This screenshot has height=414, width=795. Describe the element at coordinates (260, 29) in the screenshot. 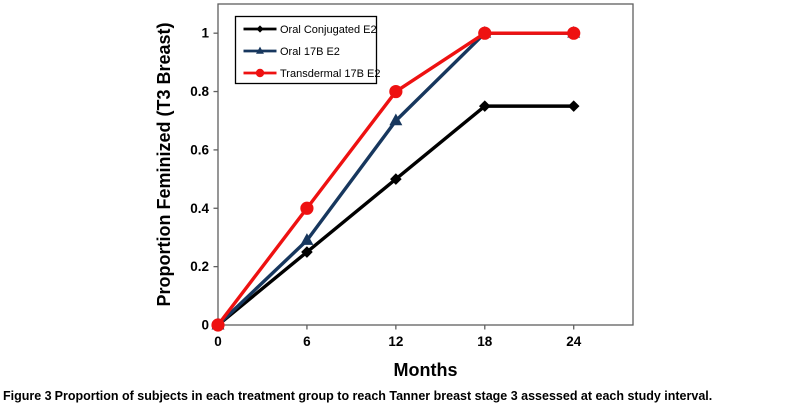

I see `diamond-icon` at that location.